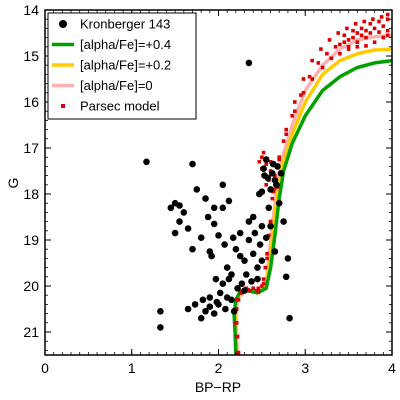 The width and height of the screenshot is (400, 400). Describe the element at coordinates (31, 286) in the screenshot. I see `y-tick-label-20: 20` at that location.